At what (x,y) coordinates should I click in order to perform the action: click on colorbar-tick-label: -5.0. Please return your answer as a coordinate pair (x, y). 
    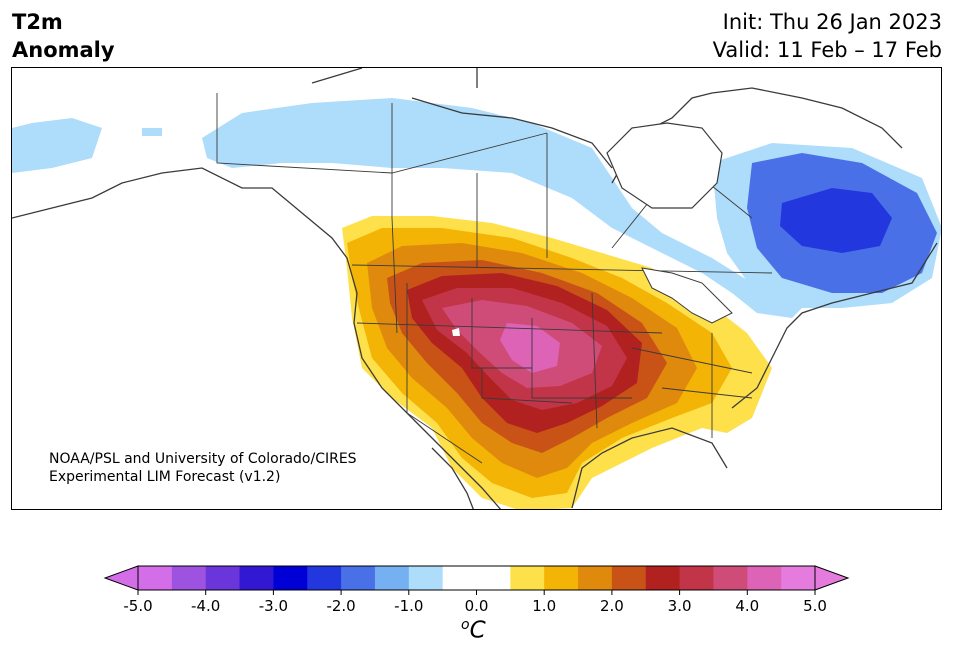
    Looking at the image, I should click on (137, 606).